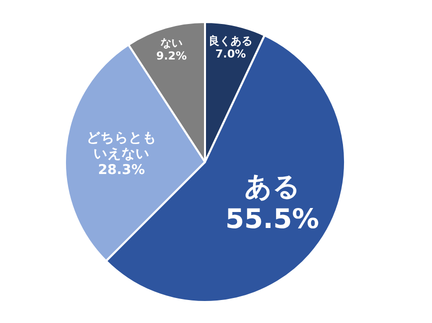 The width and height of the screenshot is (432, 323). What do you see at coordinates (272, 219) in the screenshot?
I see `data-label: 55.5%` at bounding box center [272, 219].